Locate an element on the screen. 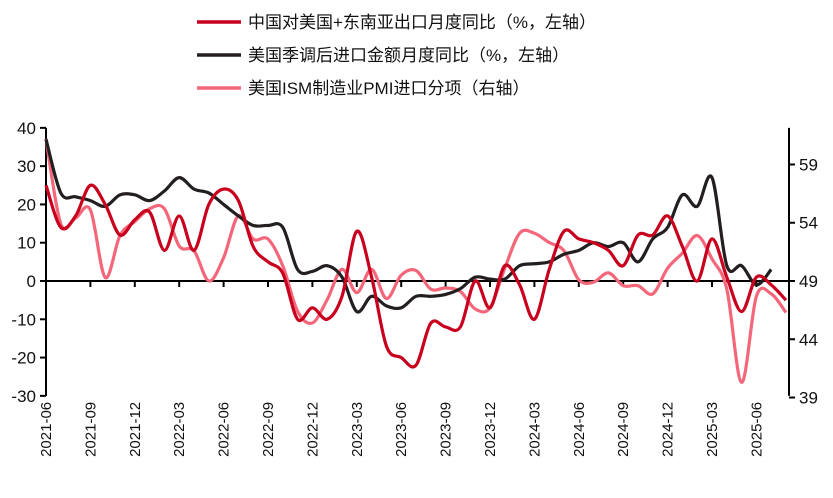  x-tick-label: 2022-06 is located at coordinates (224, 429).